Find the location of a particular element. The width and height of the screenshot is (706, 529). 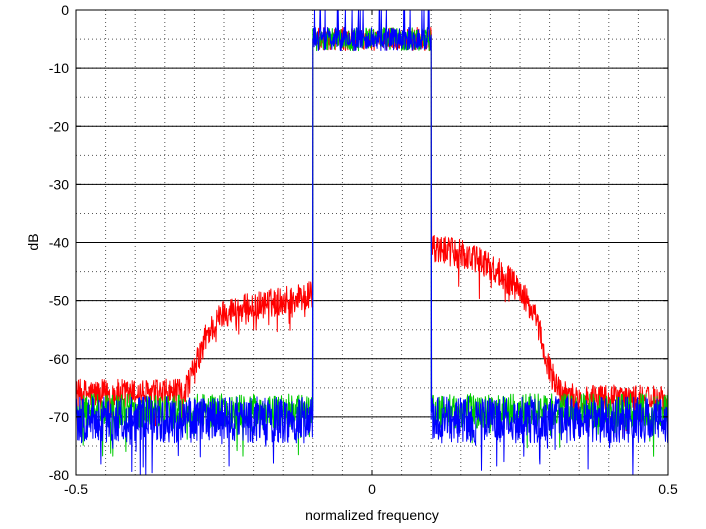

y-tick-label: 0 is located at coordinates (65, 10).